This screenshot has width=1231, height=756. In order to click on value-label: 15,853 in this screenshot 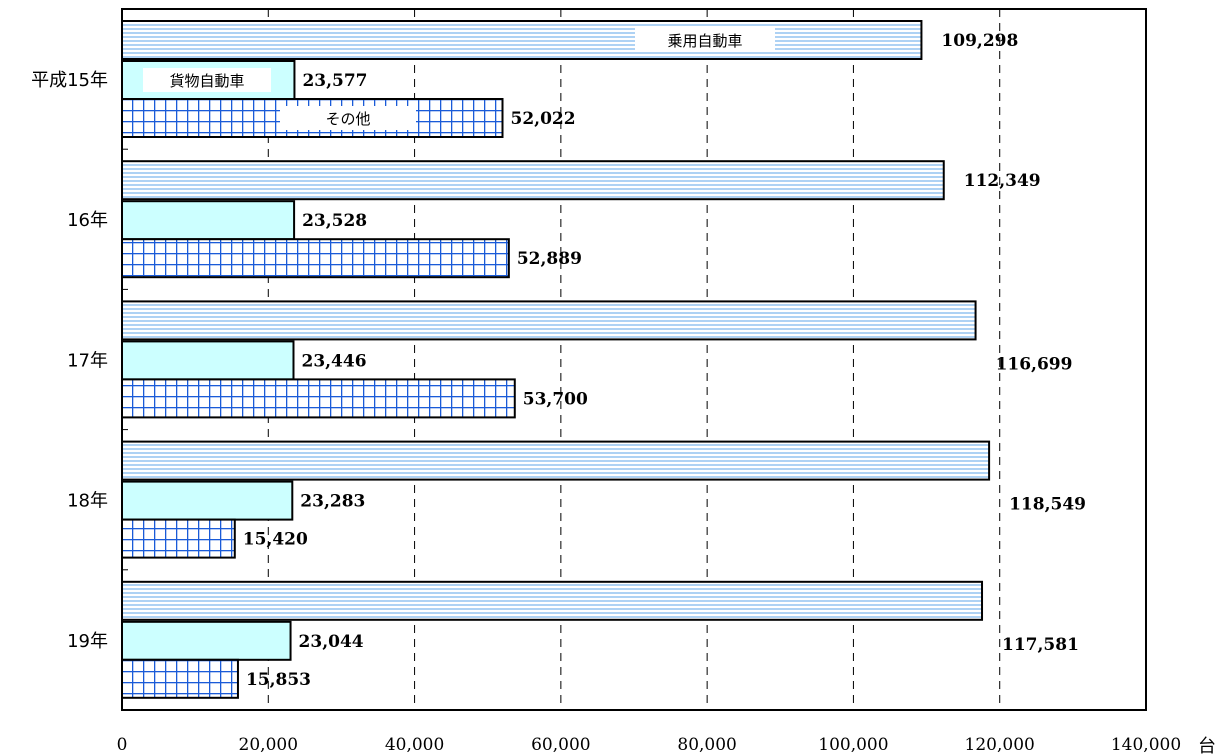, I will do `click(278, 680)`.